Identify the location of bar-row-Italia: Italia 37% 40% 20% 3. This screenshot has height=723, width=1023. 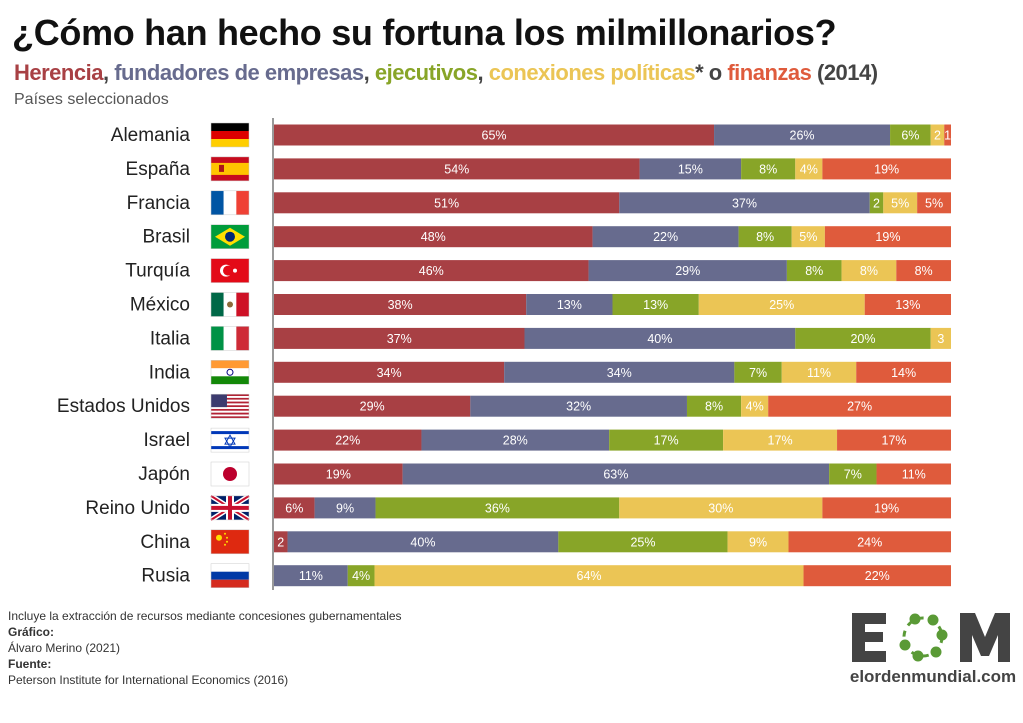
(550, 338).